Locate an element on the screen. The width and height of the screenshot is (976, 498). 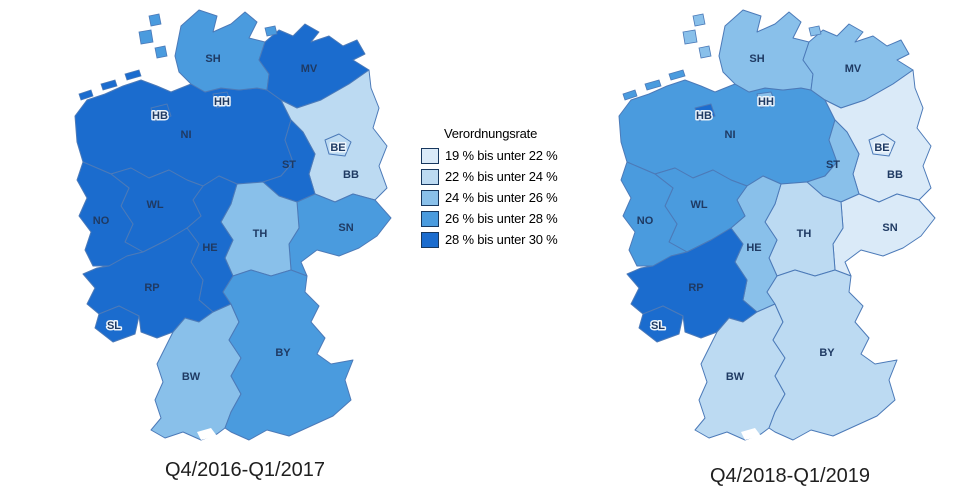
region-label-be-2018: BE is located at coordinates (881, 148).